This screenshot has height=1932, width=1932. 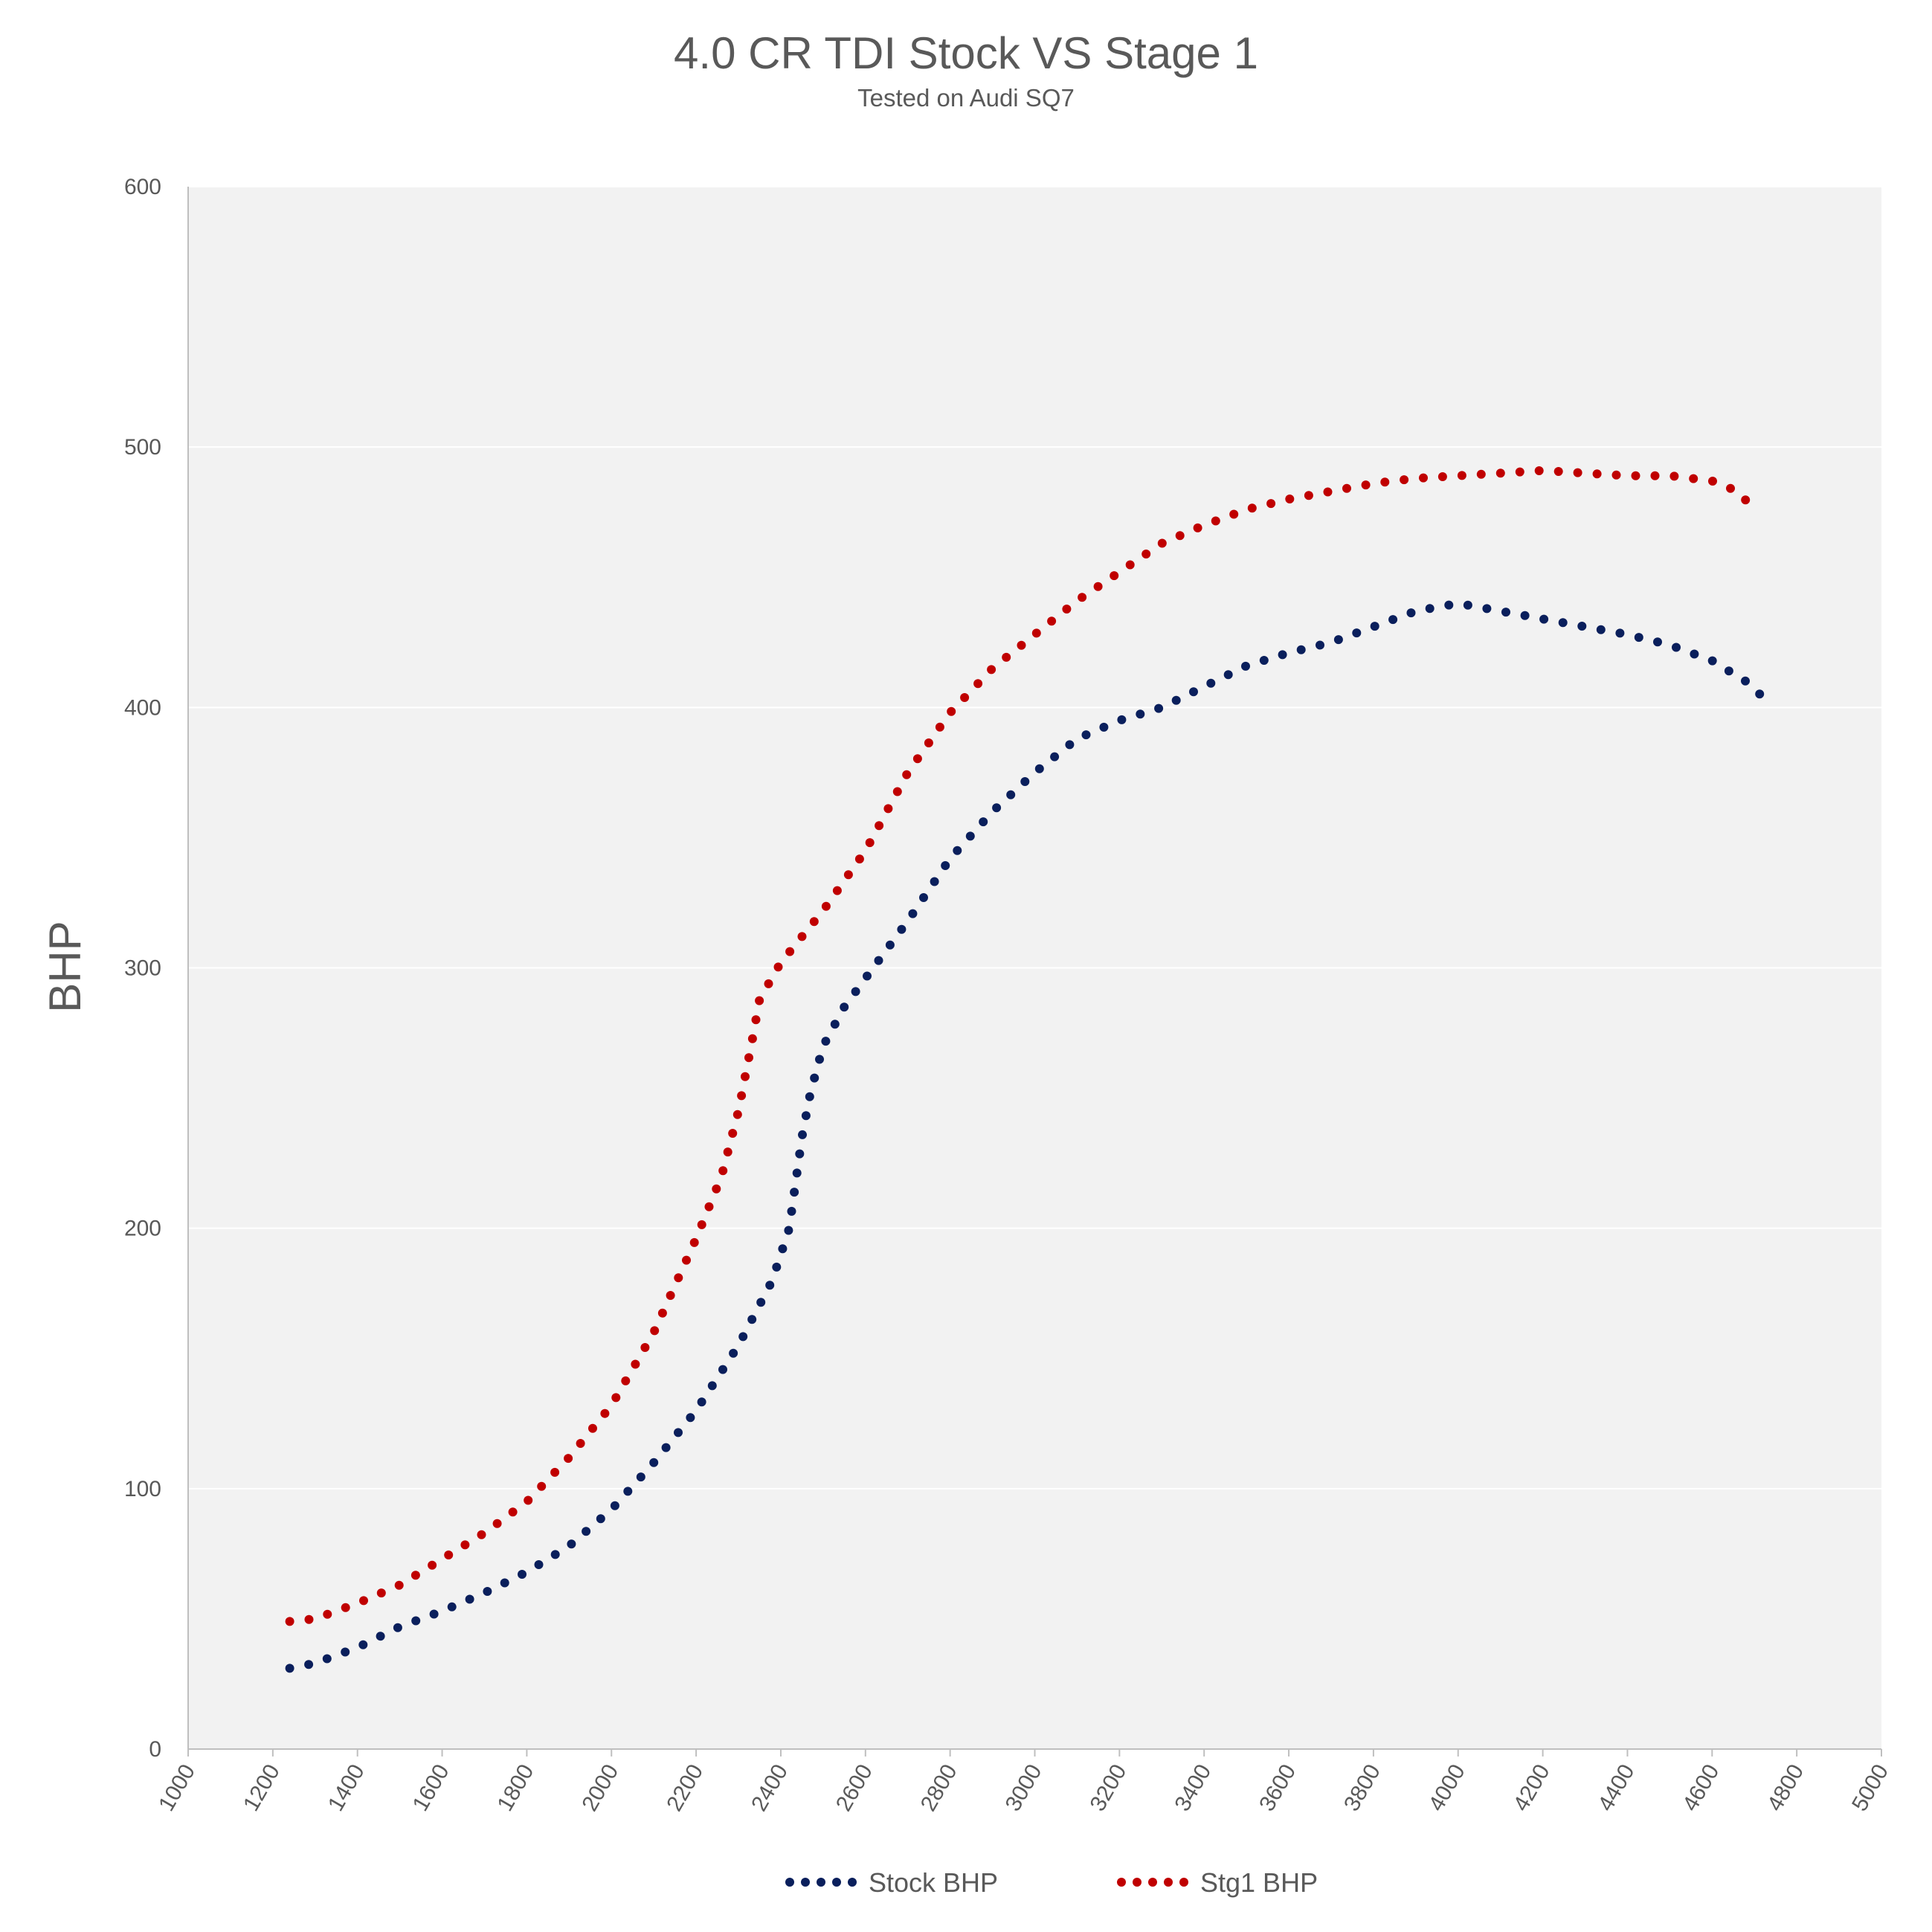 What do you see at coordinates (65, 966) in the screenshot?
I see `y-axis-label: BHP` at bounding box center [65, 966].